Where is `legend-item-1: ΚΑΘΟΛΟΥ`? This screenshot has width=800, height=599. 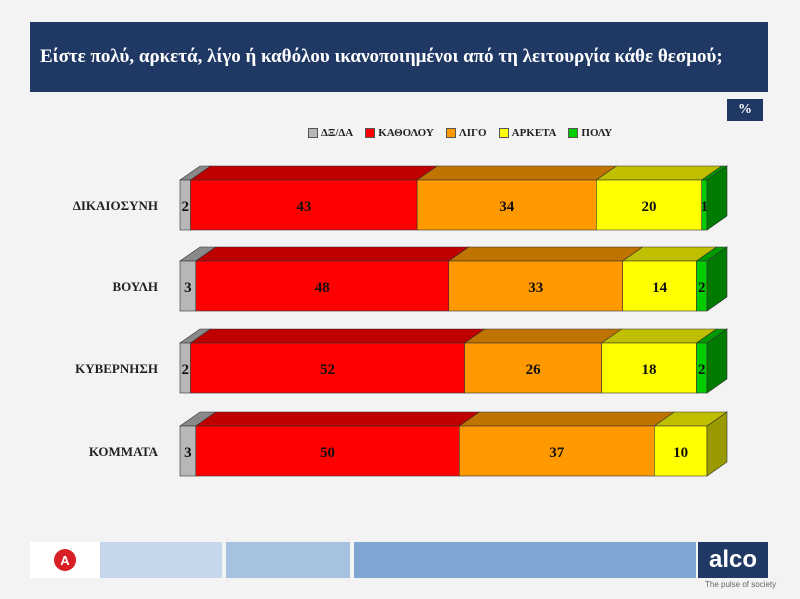
legend-item-1: ΚΑΘΟΛΟΥ is located at coordinates (399, 133).